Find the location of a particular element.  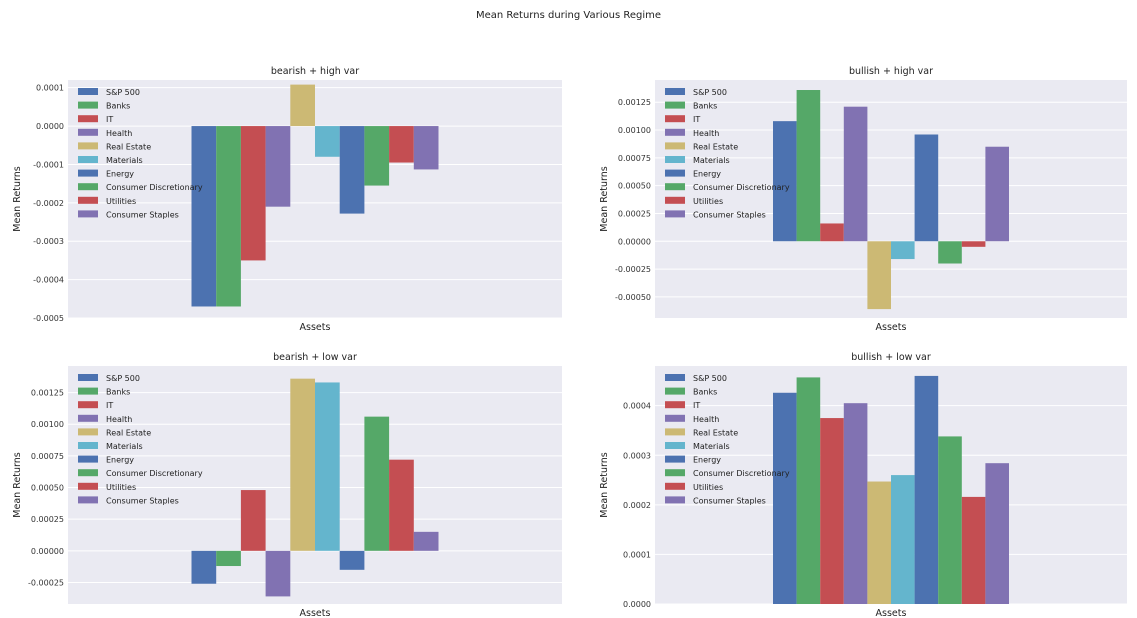

bar-energy is located at coordinates (926, 188).